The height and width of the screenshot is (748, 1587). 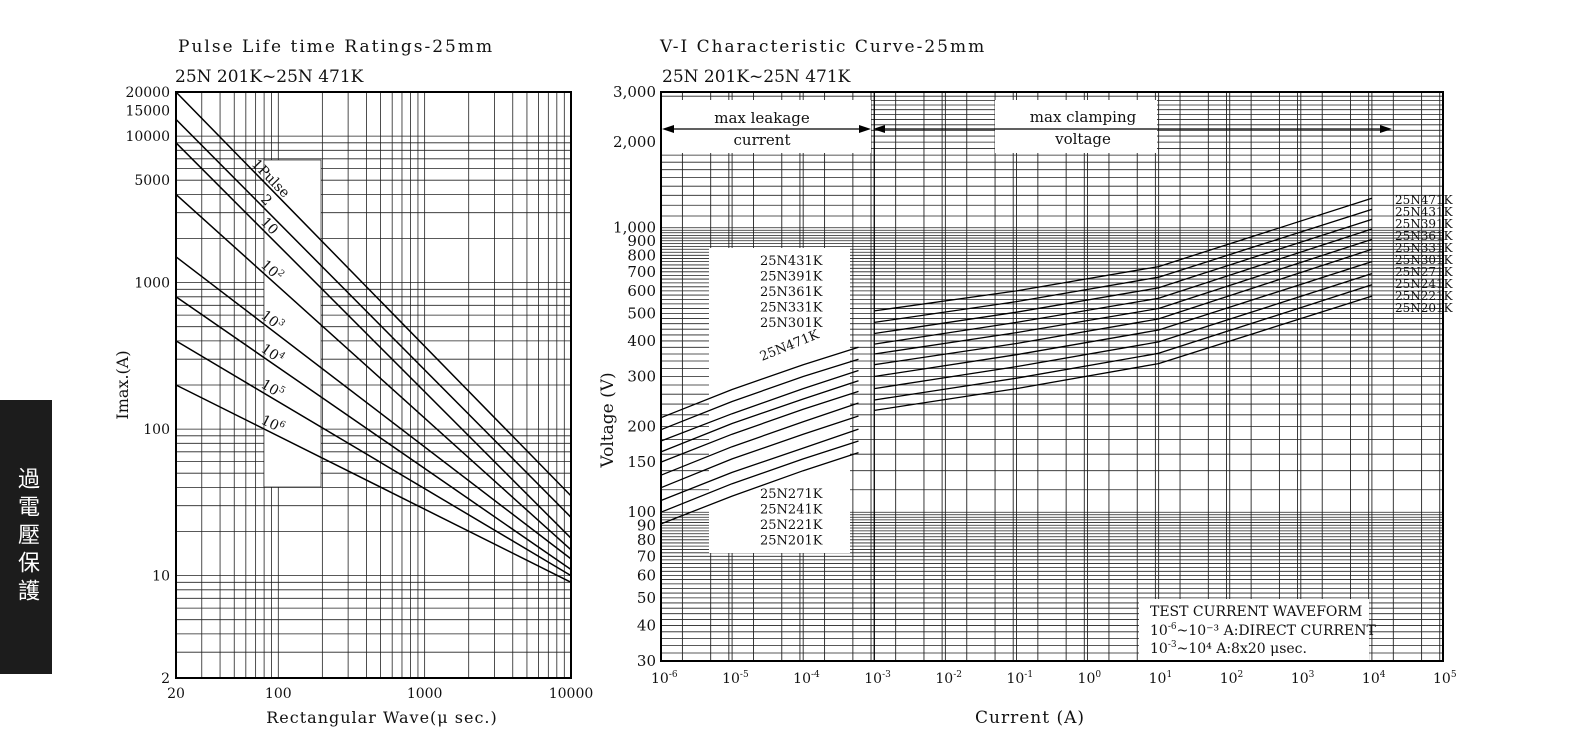 What do you see at coordinates (641, 255) in the screenshot?
I see `y-tick-label: 800` at bounding box center [641, 255].